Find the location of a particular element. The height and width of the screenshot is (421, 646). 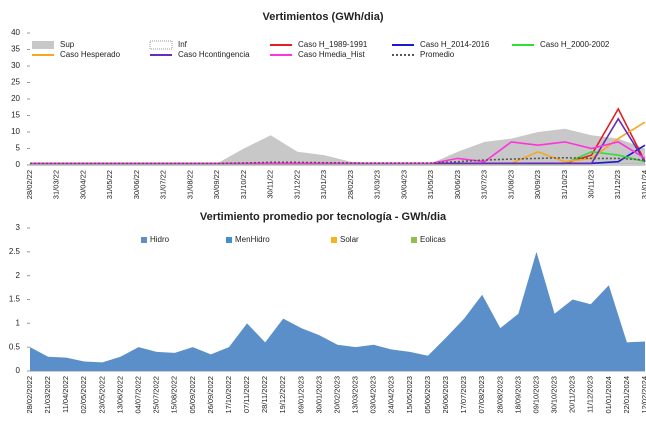

x-tick-label: 13/06/2022 is located at coordinates (119, 395).